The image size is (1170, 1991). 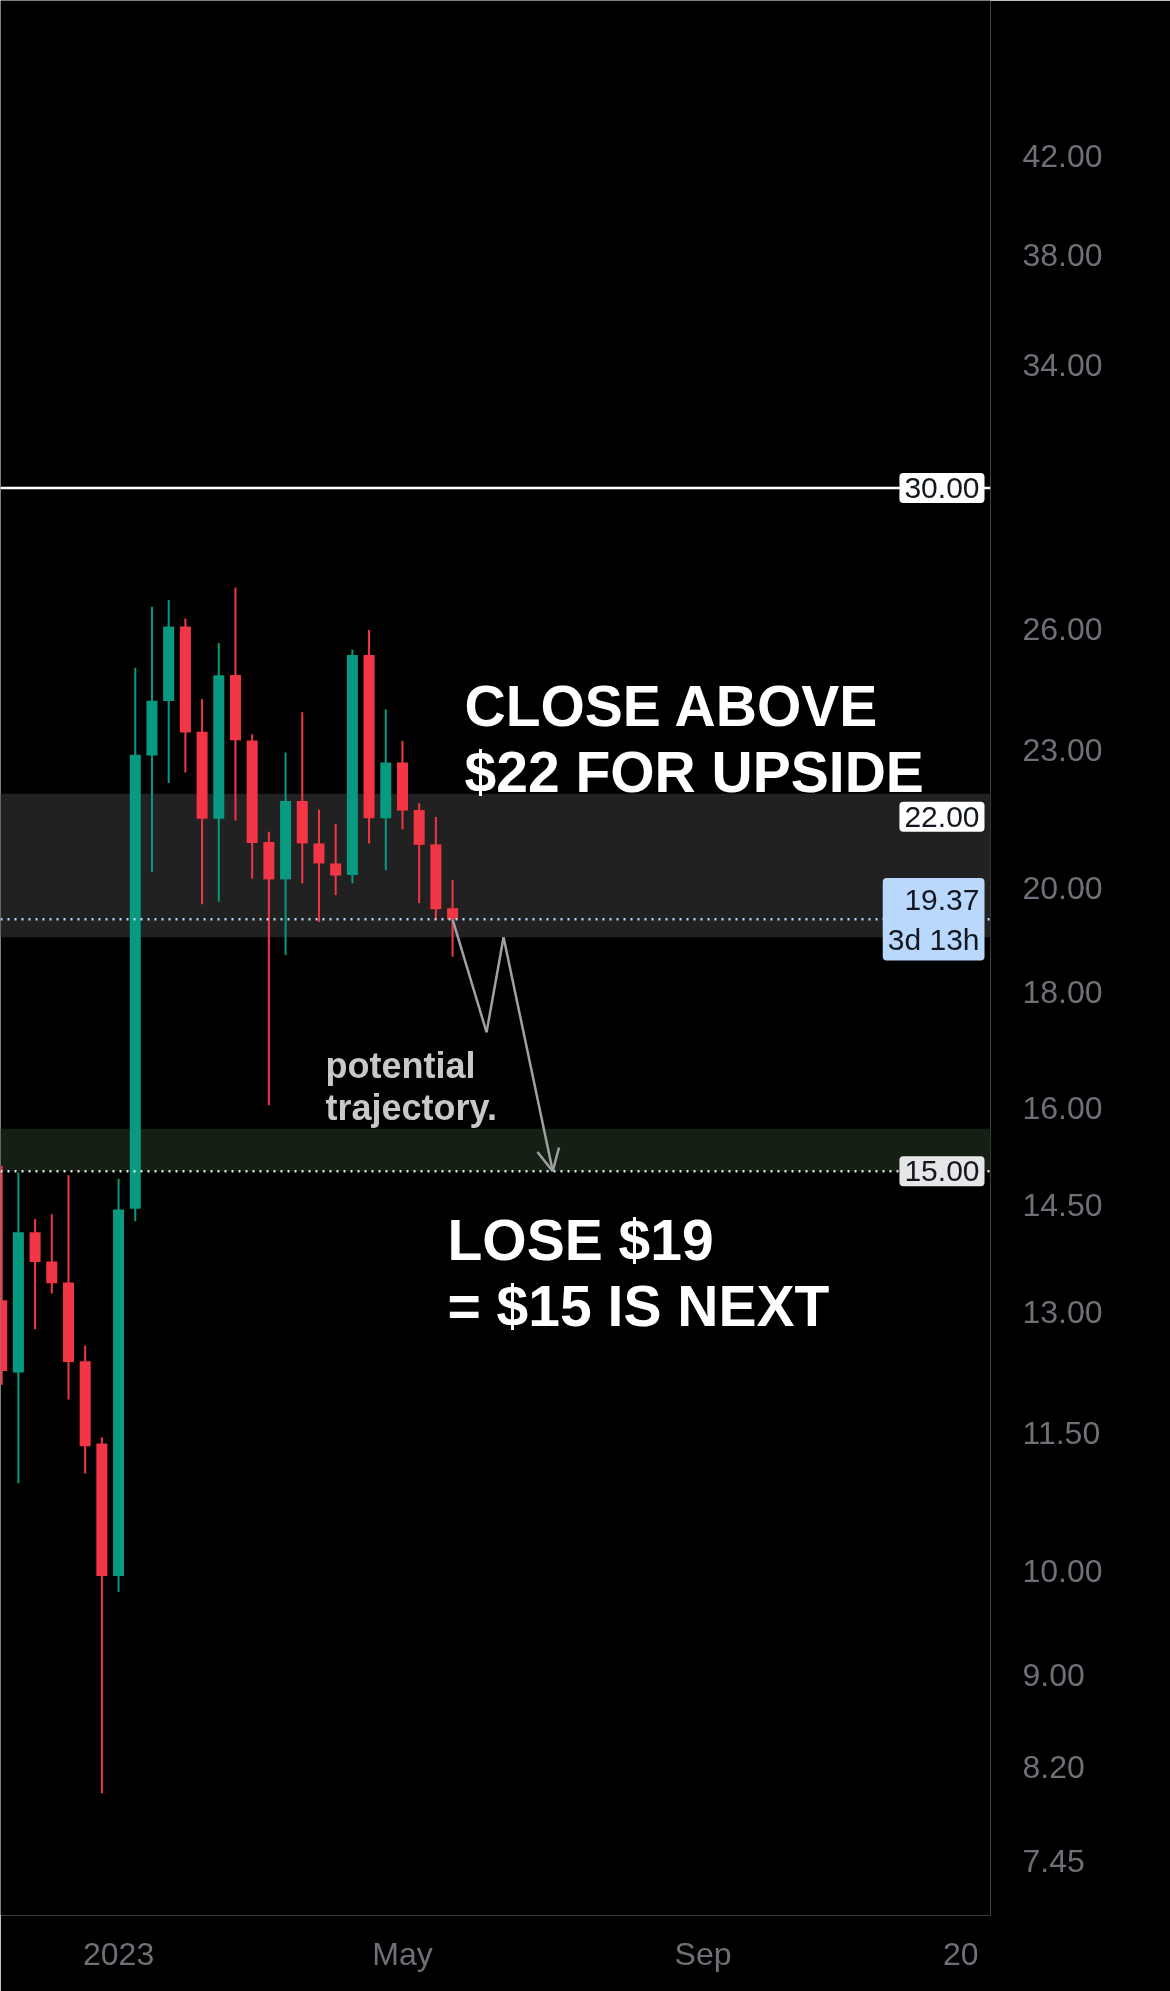 What do you see at coordinates (703, 1953) in the screenshot?
I see `x-tick-label: Sep` at bounding box center [703, 1953].